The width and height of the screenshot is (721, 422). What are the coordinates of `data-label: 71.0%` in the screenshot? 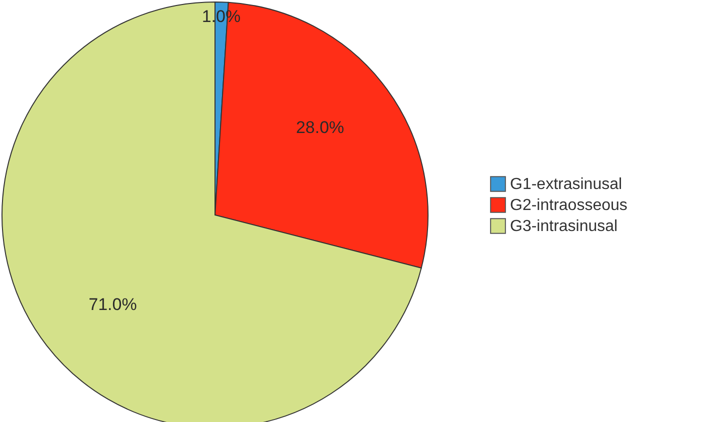 It's located at (112, 304).